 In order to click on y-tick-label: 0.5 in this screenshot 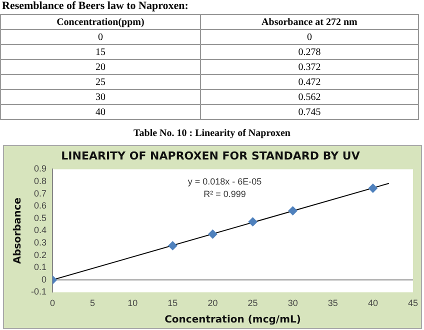, I will do `click(40, 217)`.